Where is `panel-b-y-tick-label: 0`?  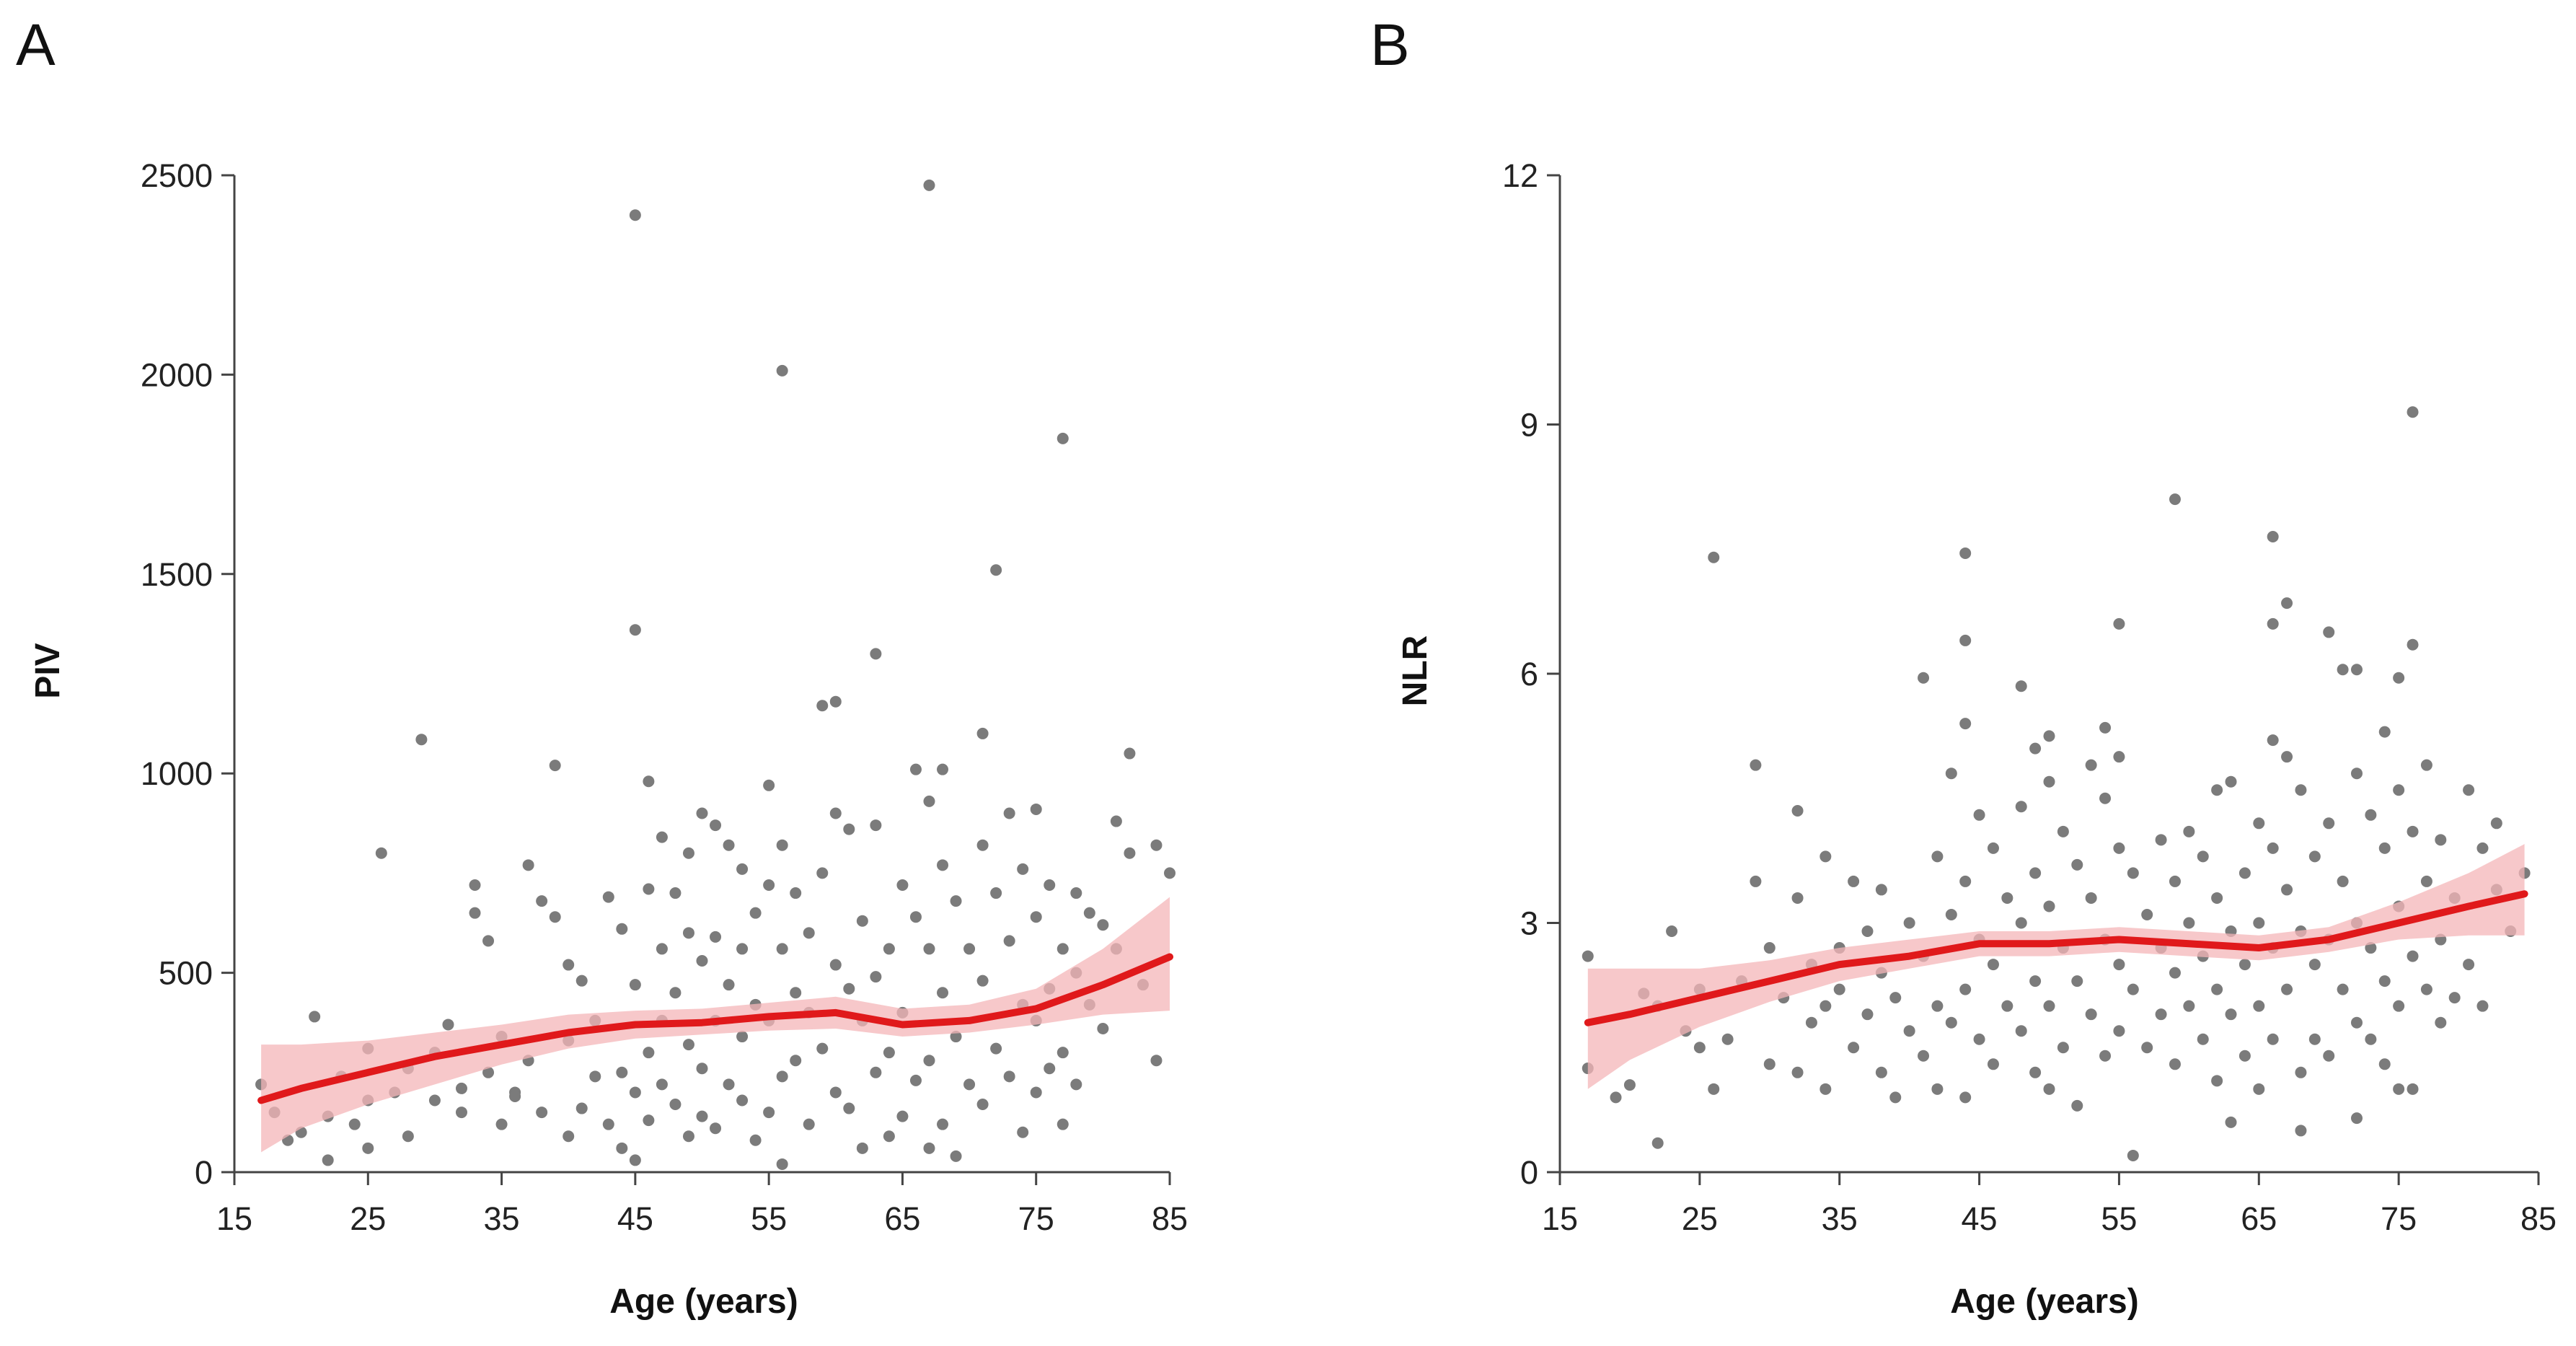 panel-b-y-tick-label: 0 is located at coordinates (1529, 1172).